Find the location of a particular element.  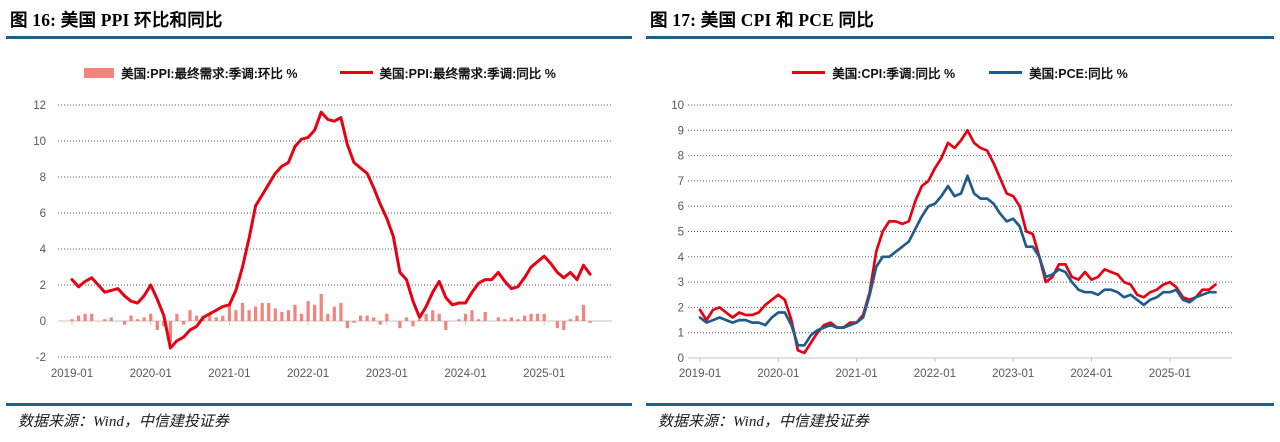

figure-17-source: 数据来源：Wind，中信建投证券 is located at coordinates (763, 422).